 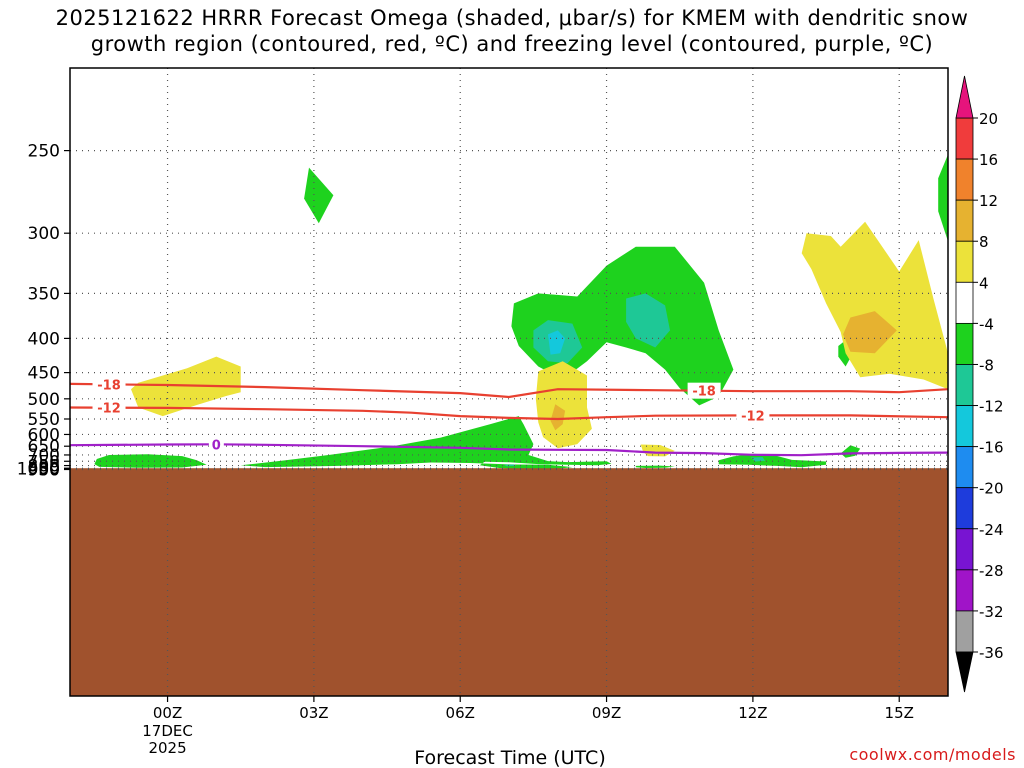 I want to click on y-tick-label: 850, so click(x=44, y=469).